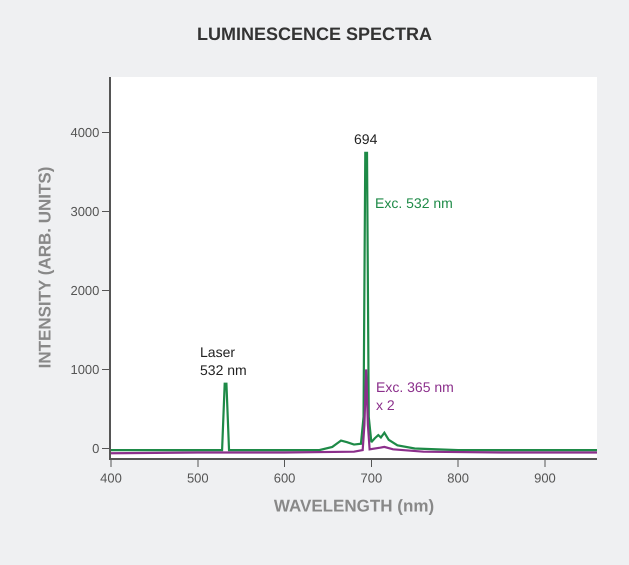 The width and height of the screenshot is (629, 565). What do you see at coordinates (545, 478) in the screenshot?
I see `x-tick-label: 900` at bounding box center [545, 478].